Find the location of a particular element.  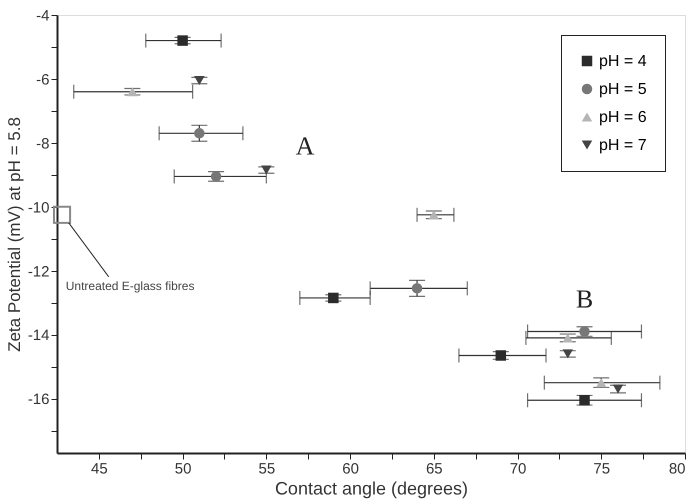

y-tick-label: -12 is located at coordinates (39, 271).